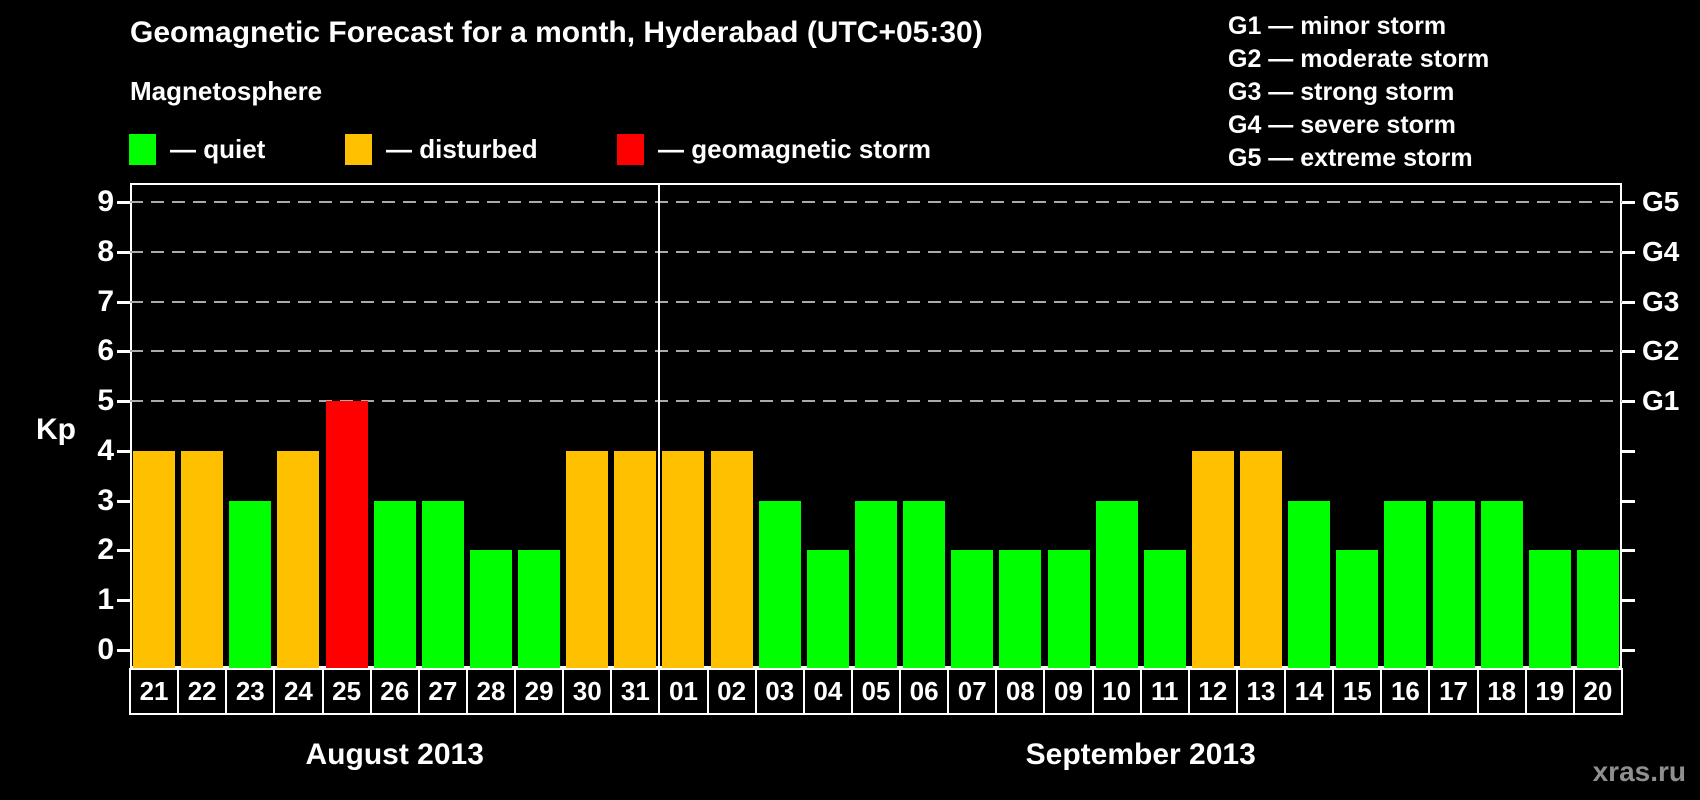  I want to click on y-tick-label-4: 4, so click(105, 450).